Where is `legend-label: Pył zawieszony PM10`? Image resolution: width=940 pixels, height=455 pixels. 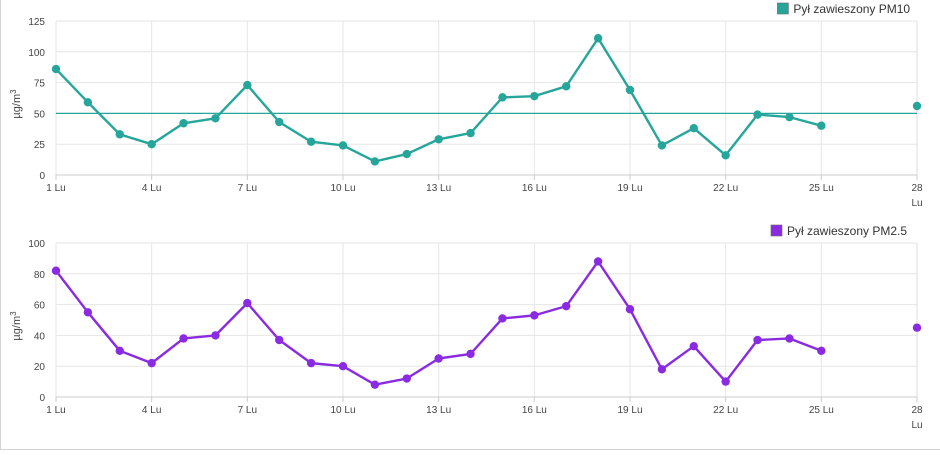
legend-label: Pył zawieszony PM10 is located at coordinates (851, 9).